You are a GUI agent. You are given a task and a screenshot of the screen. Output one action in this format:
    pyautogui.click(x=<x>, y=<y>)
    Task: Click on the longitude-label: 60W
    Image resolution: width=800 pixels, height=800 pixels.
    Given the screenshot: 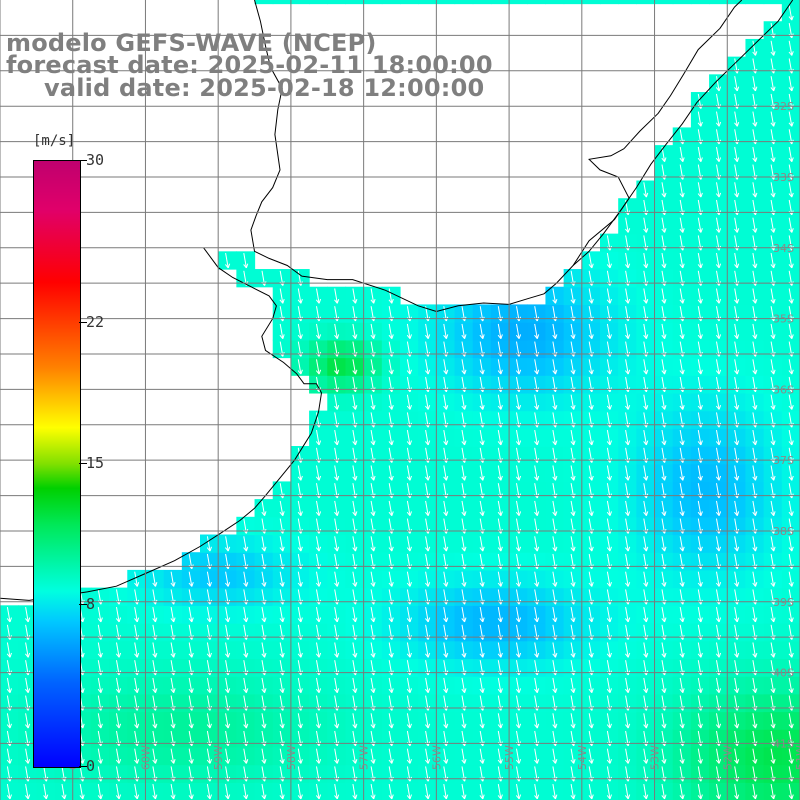 What is the action you would take?
    pyautogui.click(x=146, y=757)
    